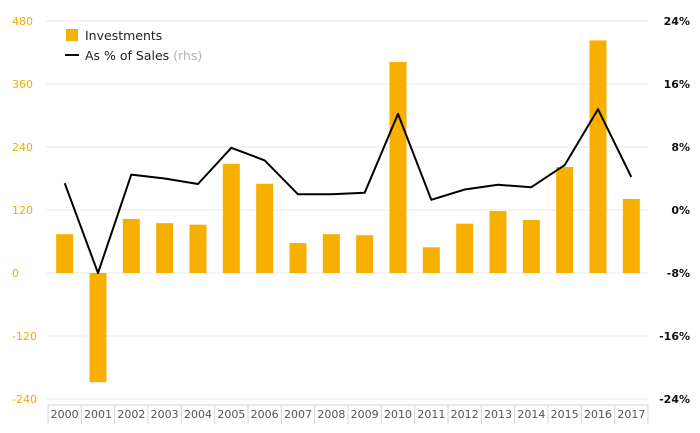 The height and width of the screenshot is (433, 700). What do you see at coordinates (22, 21) in the screenshot?
I see `left-tick-label: 480` at bounding box center [22, 21].